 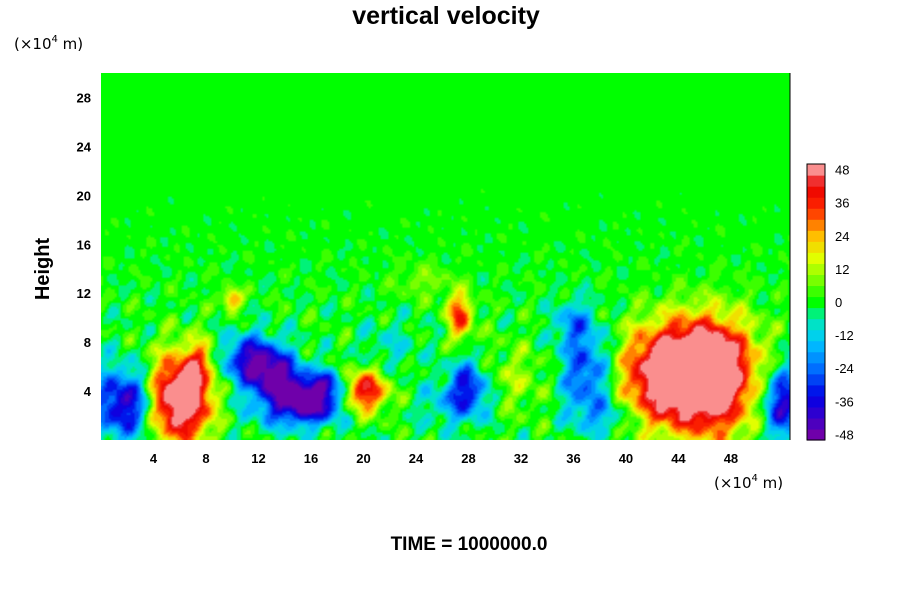 I want to click on colorbar-tick-label: -12, so click(x=844, y=335).